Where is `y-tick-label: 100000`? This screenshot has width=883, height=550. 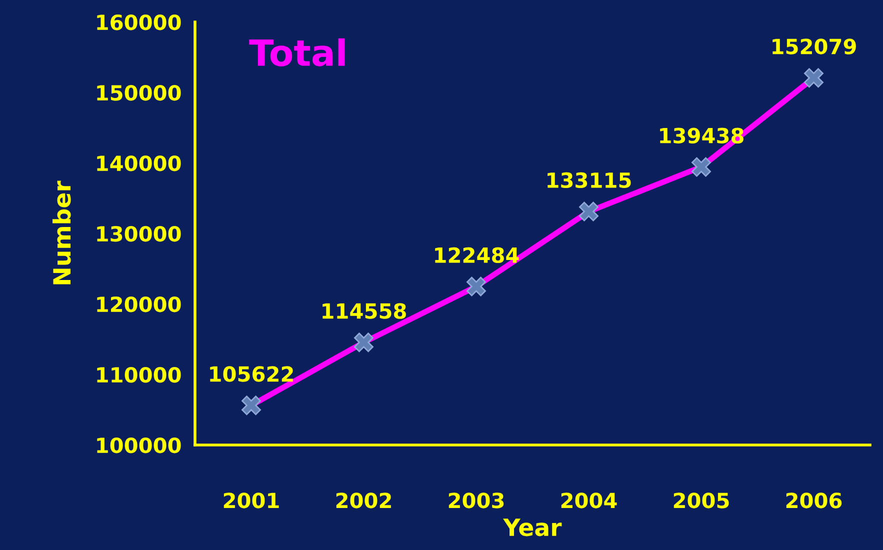
y-tick-label: 100000 is located at coordinates (139, 445).